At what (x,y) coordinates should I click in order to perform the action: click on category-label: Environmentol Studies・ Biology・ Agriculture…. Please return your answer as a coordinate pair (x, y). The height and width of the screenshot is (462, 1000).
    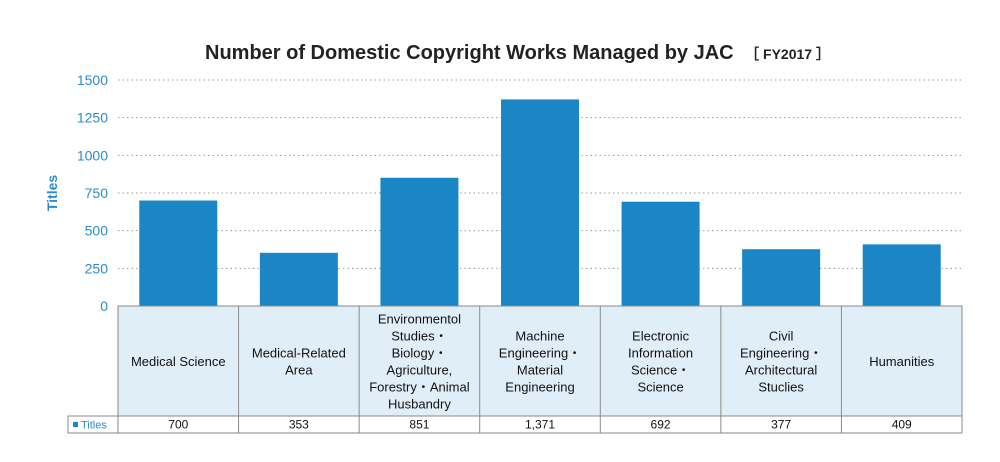
    Looking at the image, I should click on (419, 362).